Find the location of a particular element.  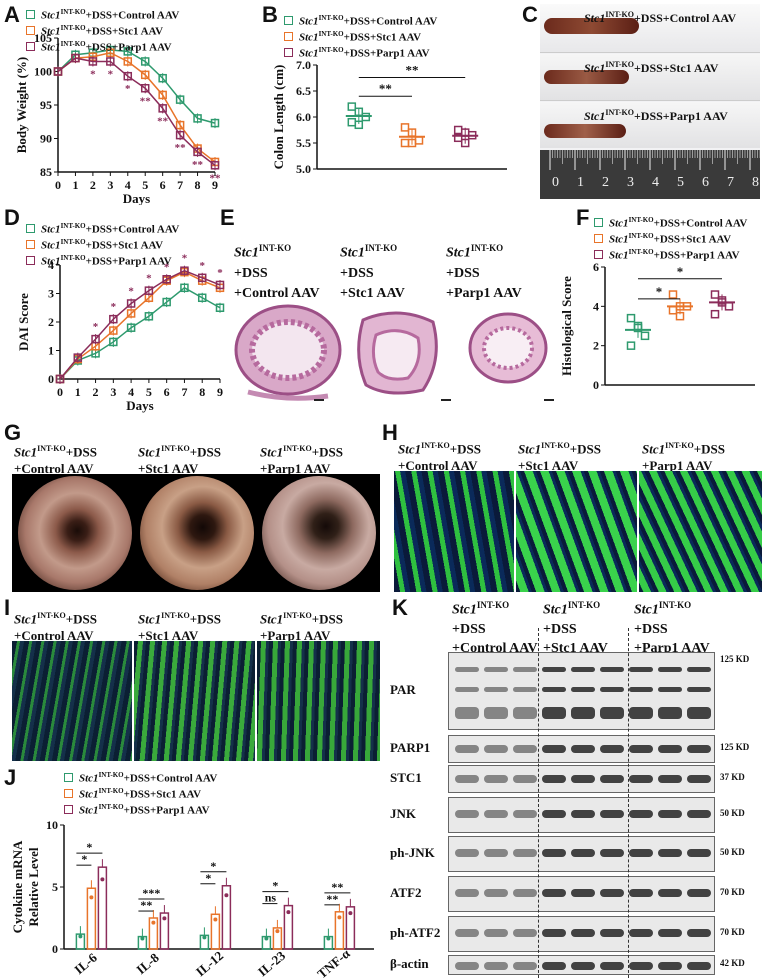

colon-photo-stc1: Stc1INT-KO+DSS+Stc1 AAV is located at coordinates (650, 77).